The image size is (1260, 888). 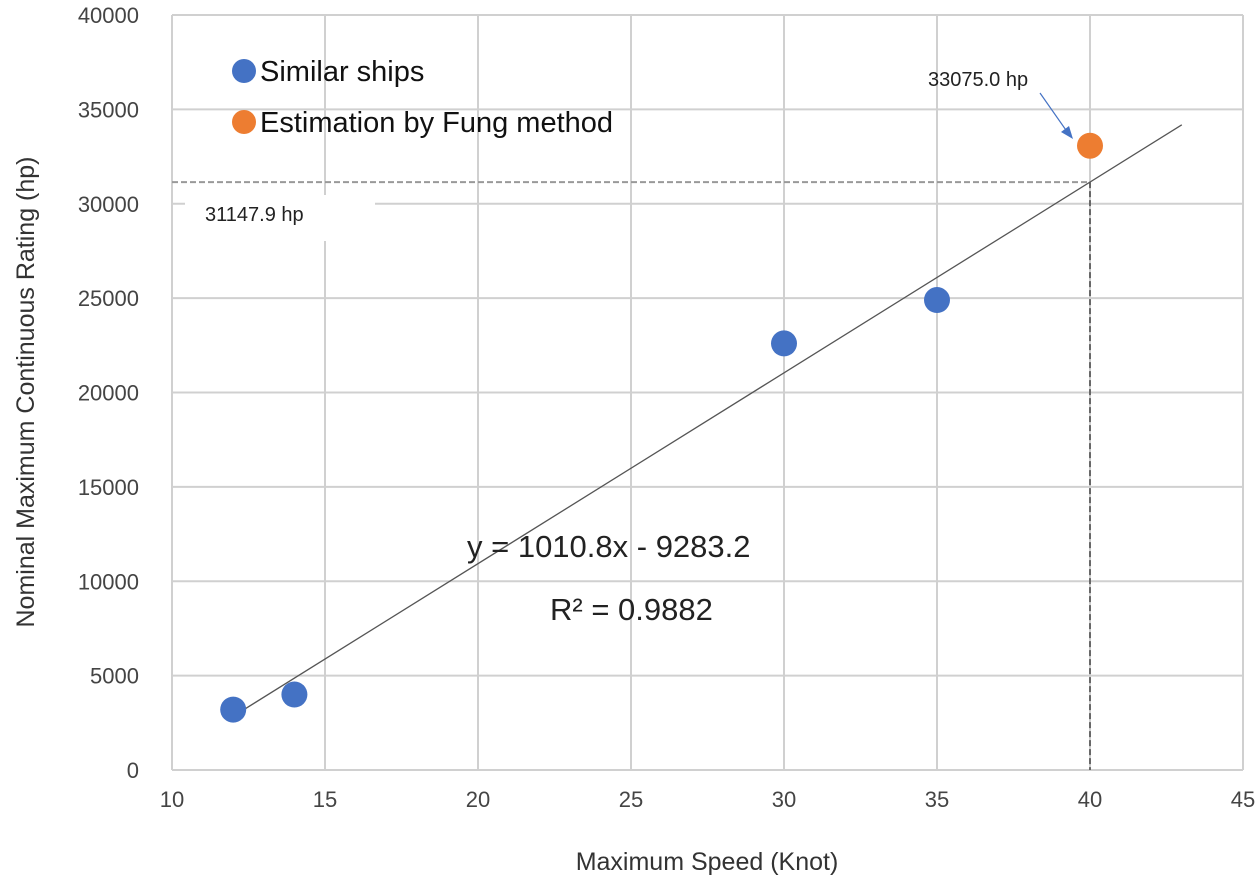 I want to click on y-tick-label: 10000, so click(x=108, y=581).